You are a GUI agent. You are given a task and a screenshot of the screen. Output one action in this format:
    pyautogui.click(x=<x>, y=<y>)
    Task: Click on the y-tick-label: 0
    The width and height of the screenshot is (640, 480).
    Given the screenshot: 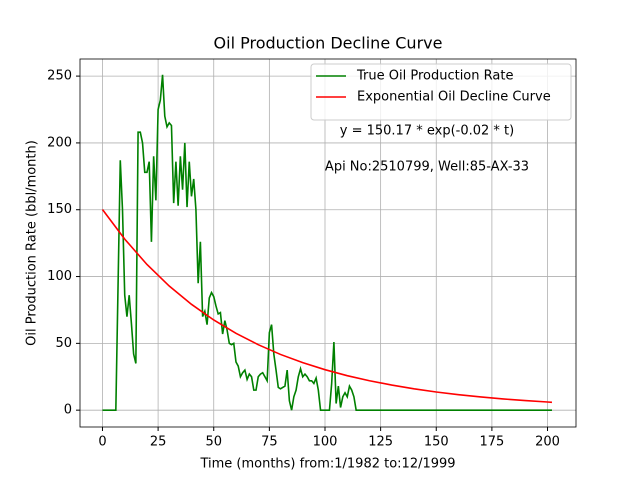 What is the action you would take?
    pyautogui.click(x=68, y=410)
    